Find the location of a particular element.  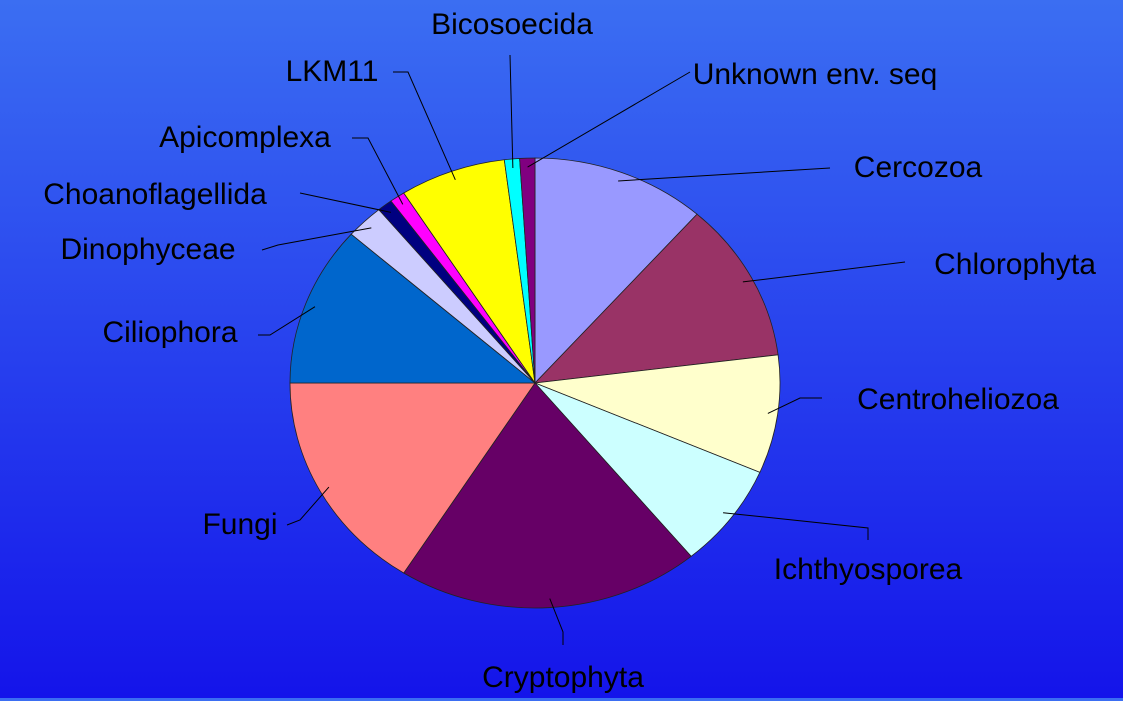

slice-label: Cryptophyta is located at coordinates (563, 677).